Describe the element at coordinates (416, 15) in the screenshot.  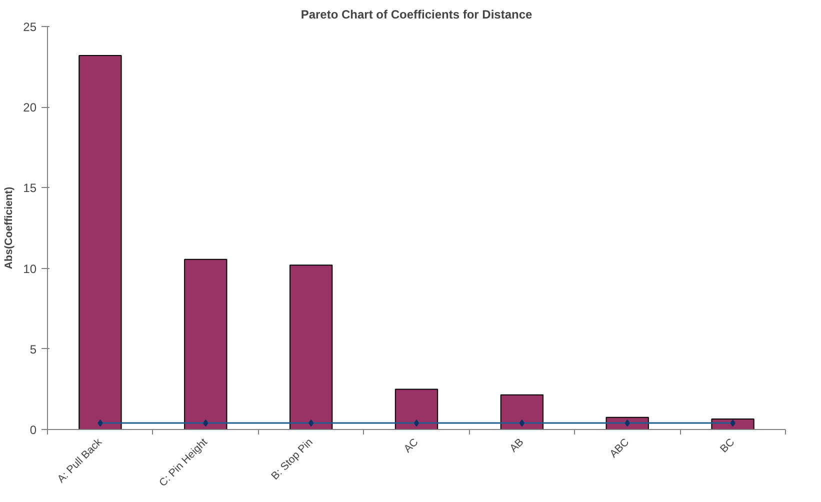
I see `chart-title: Pareto Chart of Coefficients for Distance` at that location.